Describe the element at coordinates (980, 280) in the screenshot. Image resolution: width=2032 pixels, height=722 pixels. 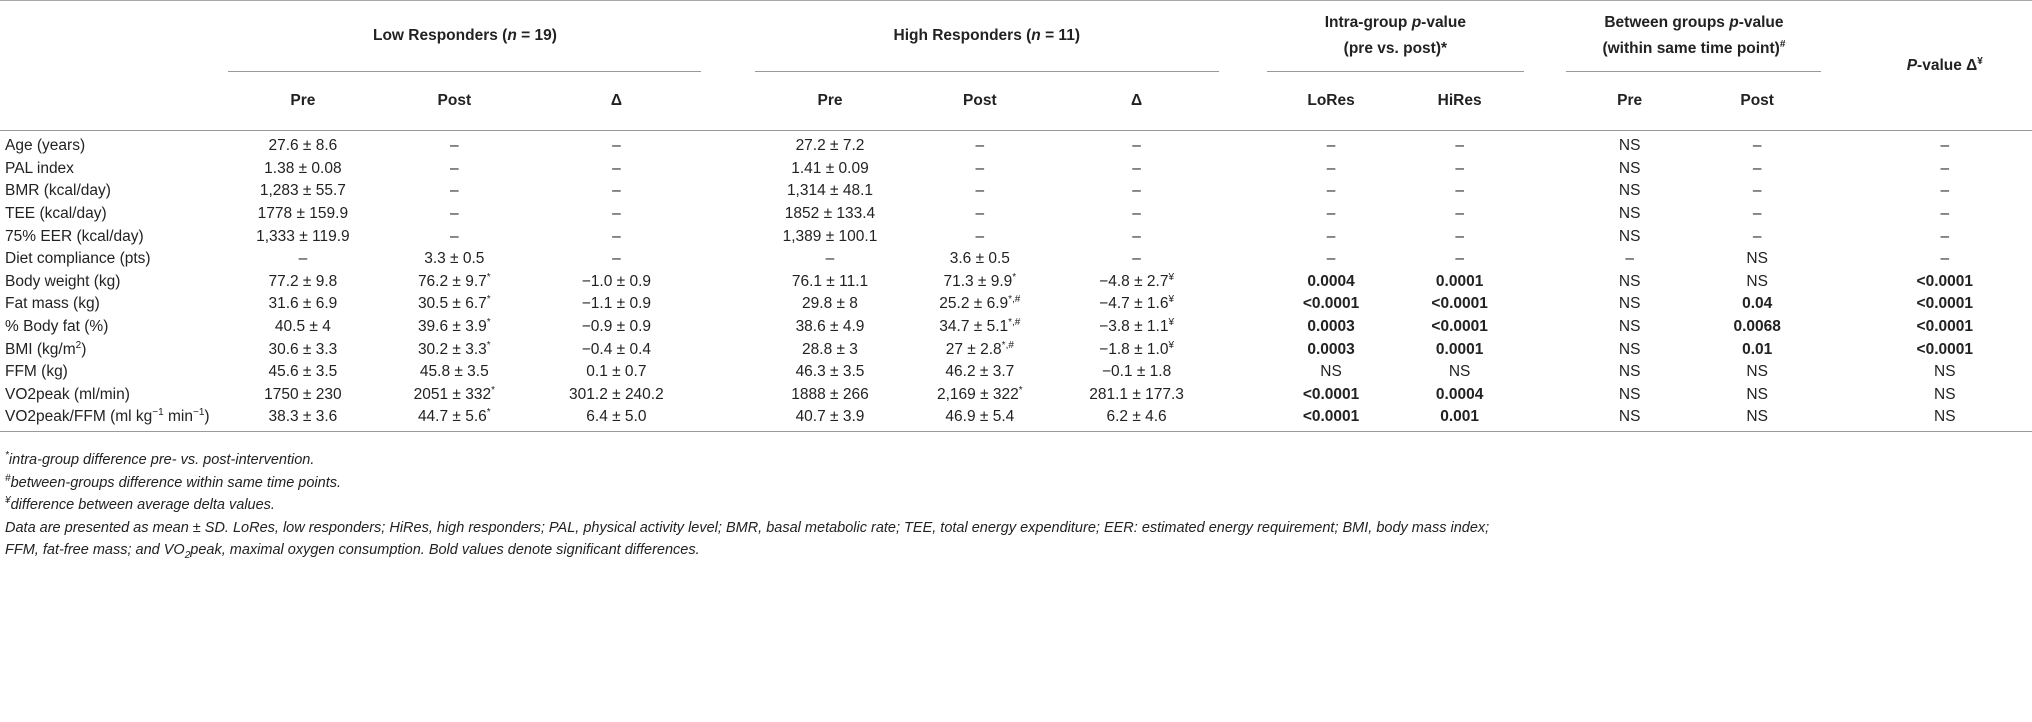
I see `hr-post-cell: 71.3 ± 9.9*` at that location.